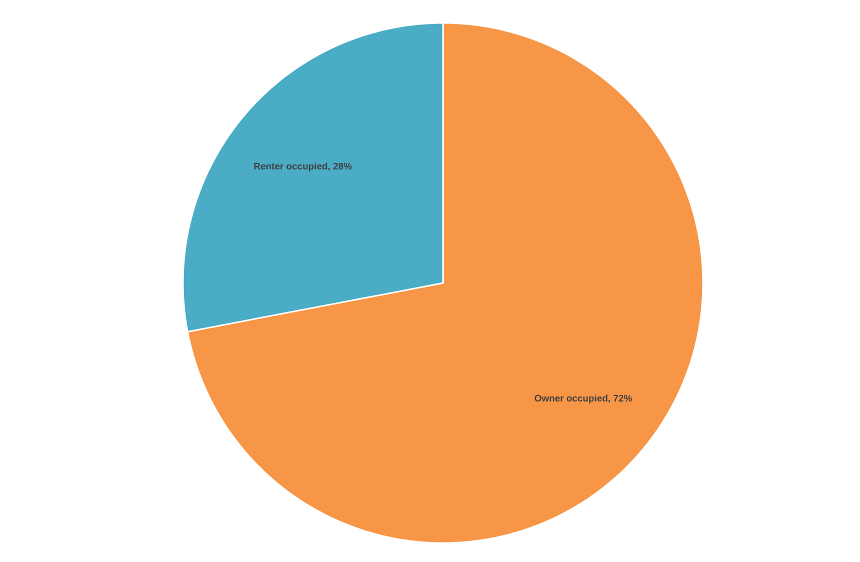  What do you see at coordinates (340, 166) in the screenshot?
I see `data-label: , 28%` at bounding box center [340, 166].